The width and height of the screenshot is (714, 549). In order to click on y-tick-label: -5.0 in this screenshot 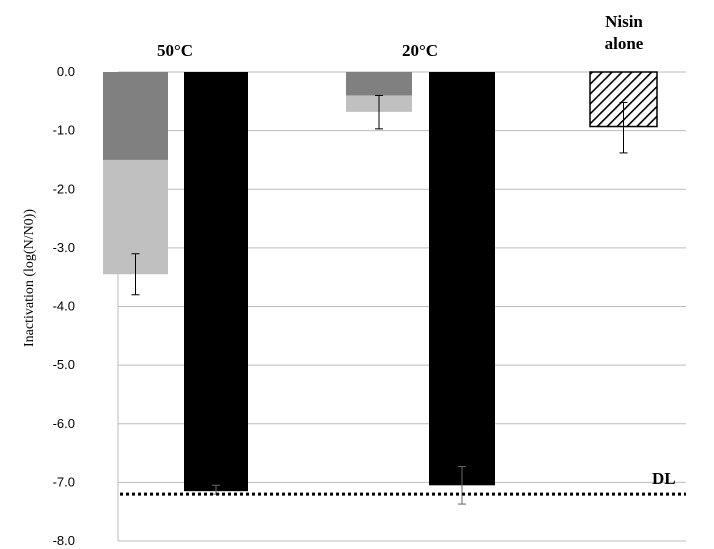, I will do `click(64, 364)`.